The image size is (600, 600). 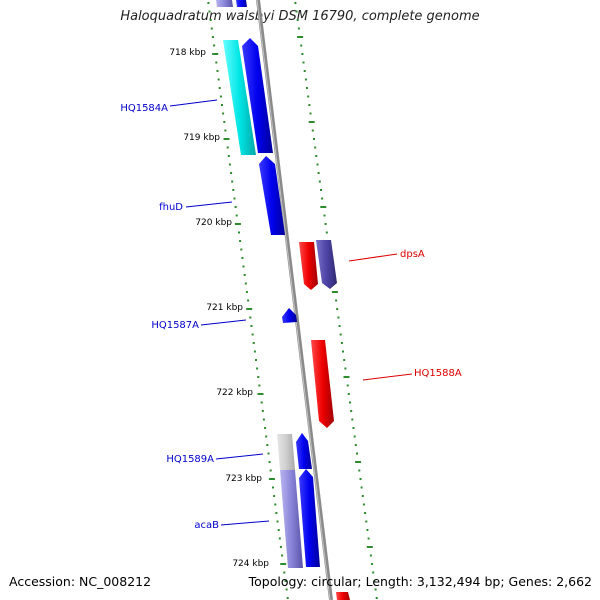 I want to click on feature-dpsa-left, so click(x=308, y=266).